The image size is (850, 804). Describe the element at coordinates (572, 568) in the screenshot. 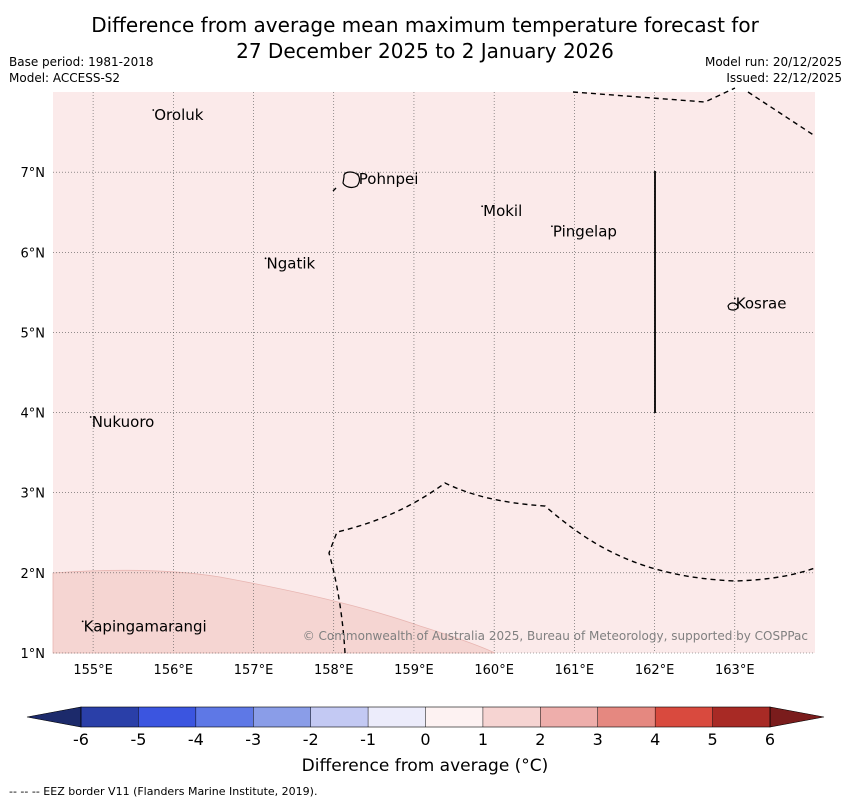

I see `eez-border-south` at that location.